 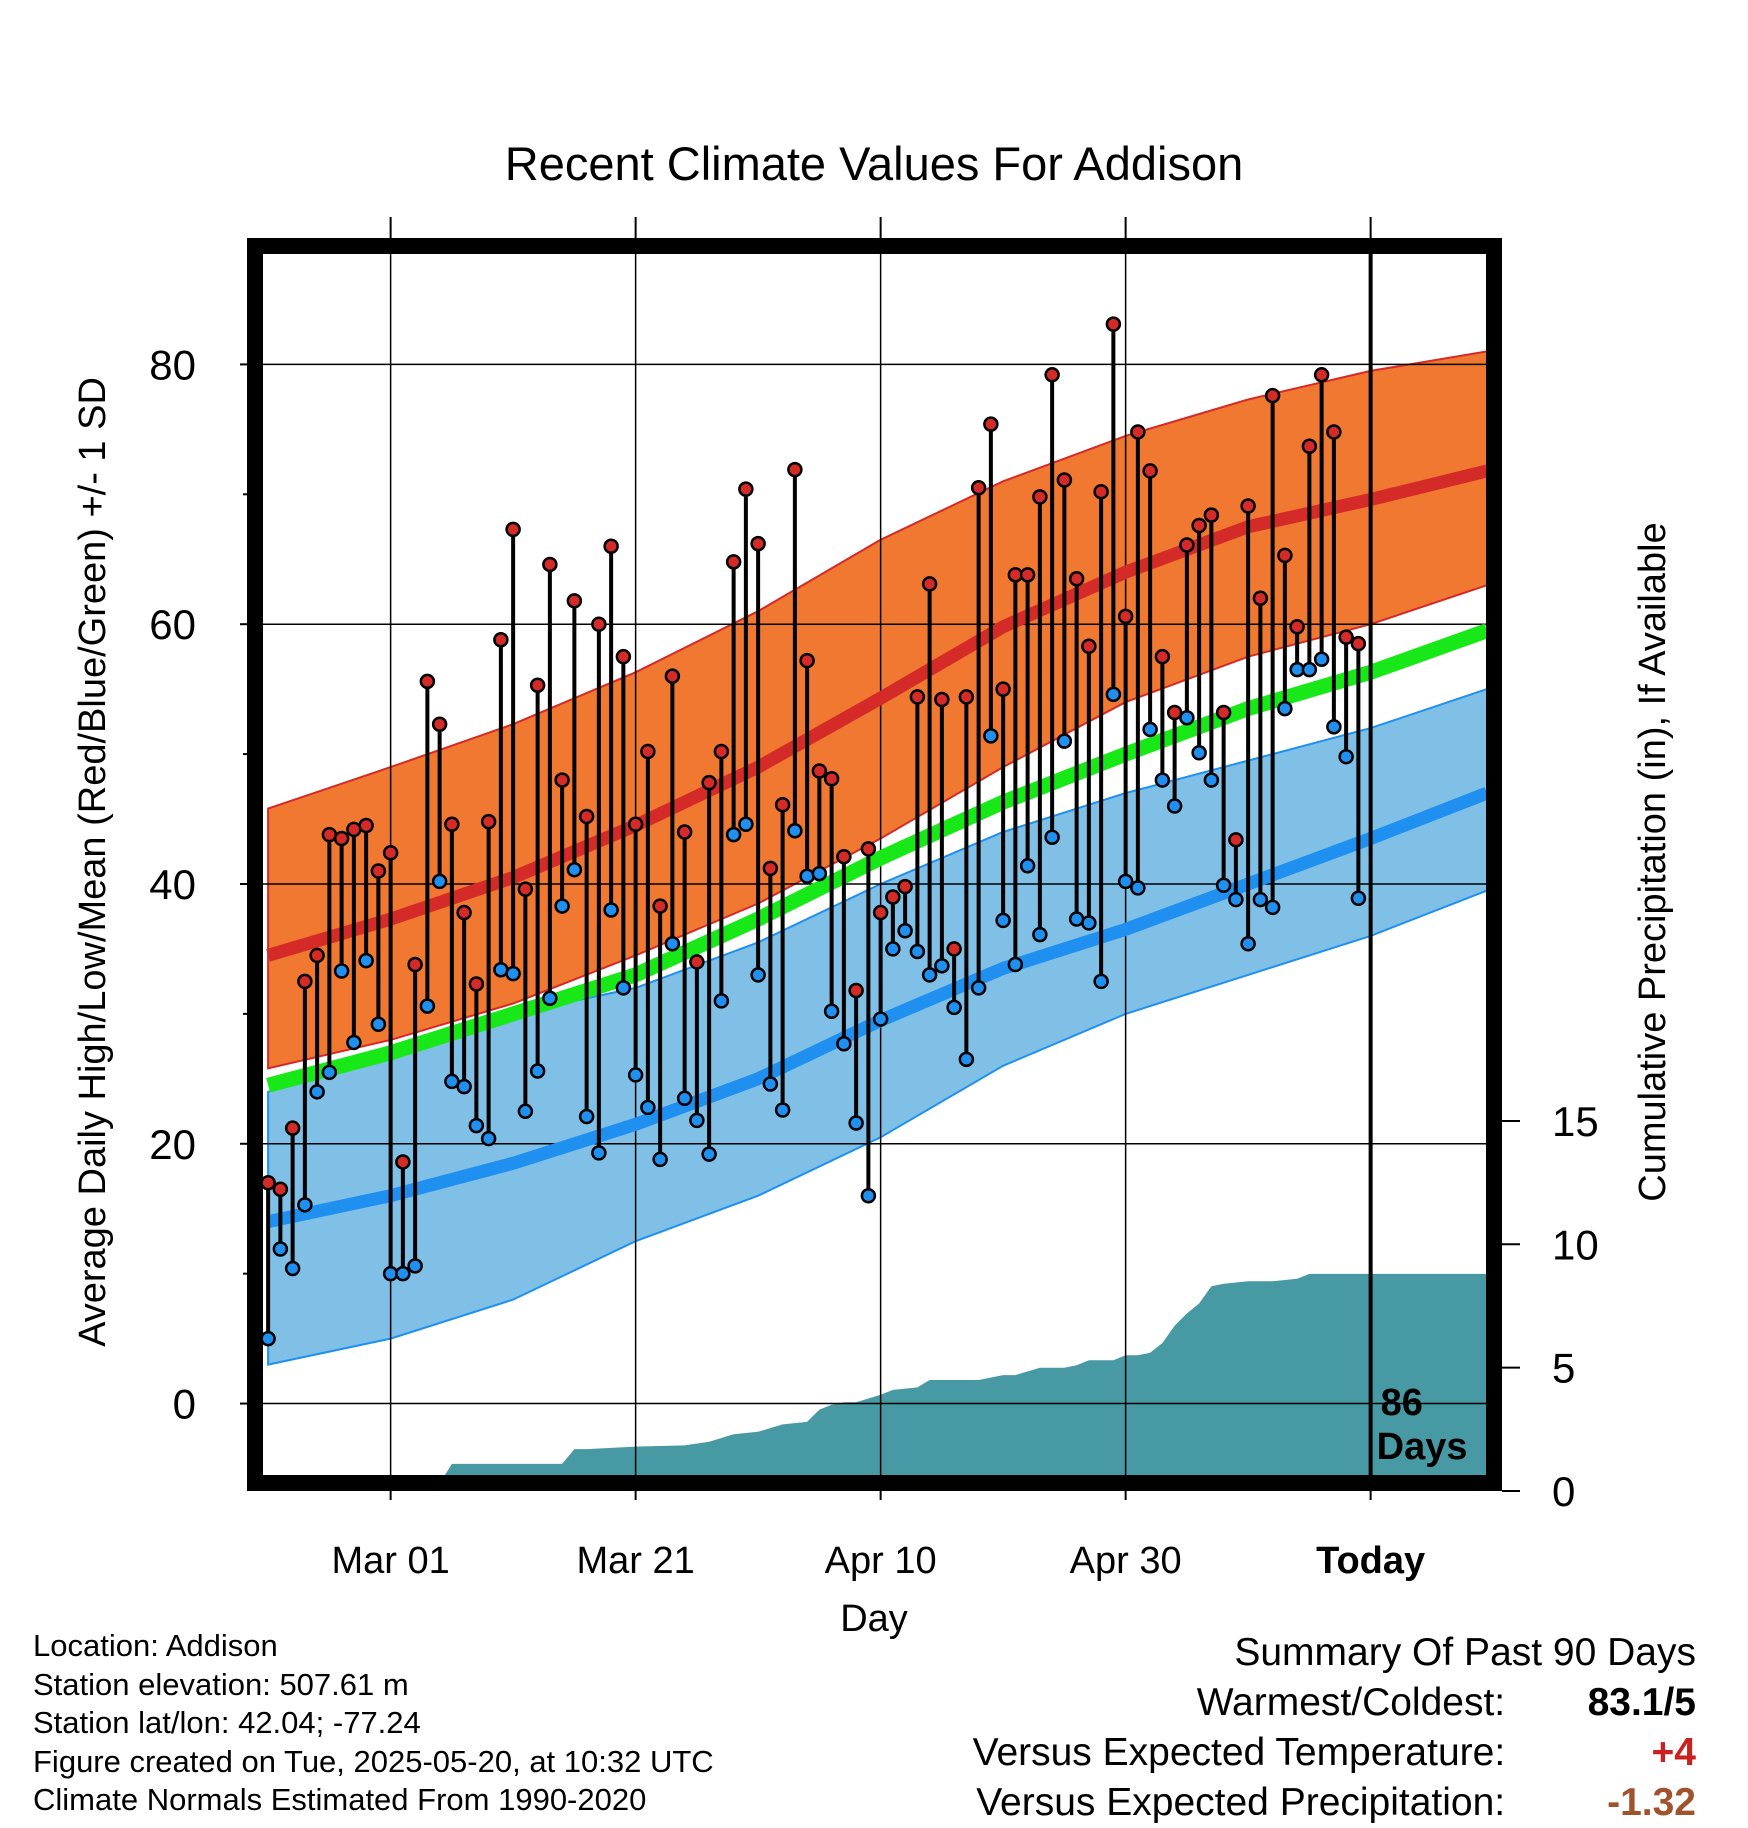 What do you see at coordinates (1673, 1752) in the screenshot?
I see `temp-anomaly-value: +4` at bounding box center [1673, 1752].